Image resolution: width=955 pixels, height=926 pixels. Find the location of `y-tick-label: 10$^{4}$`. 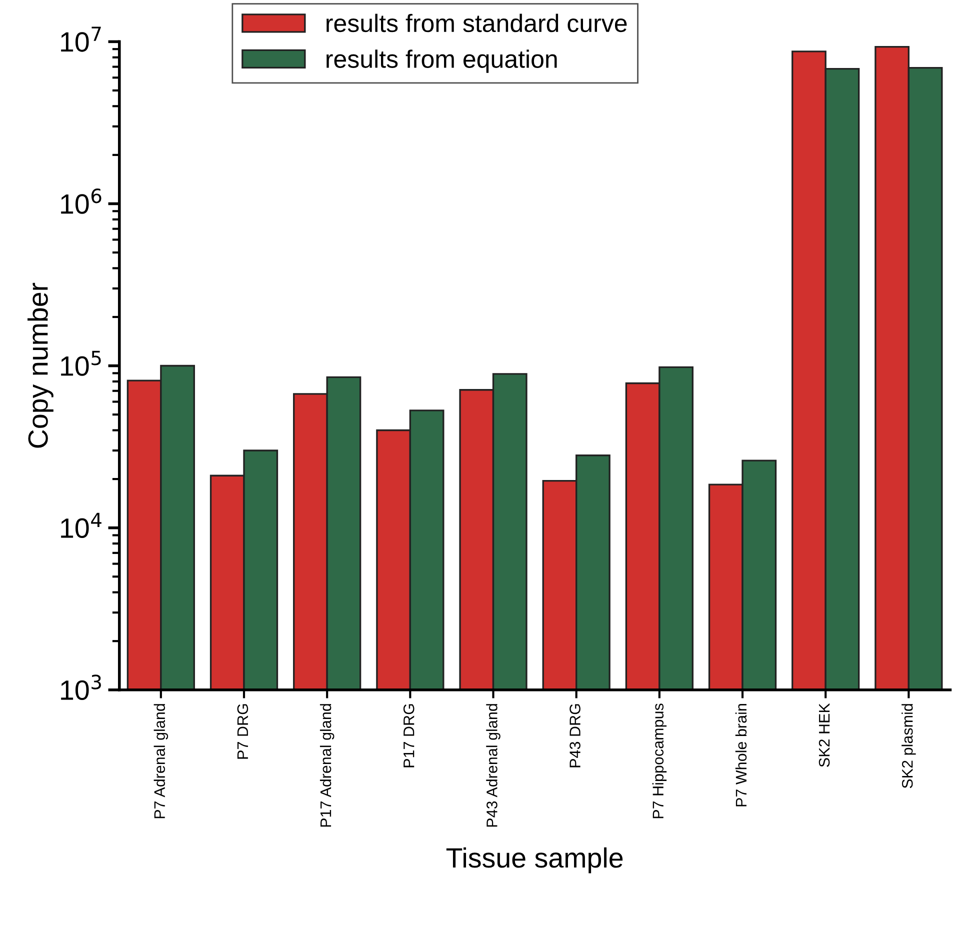

y-tick-label: 10$^{4}$ is located at coordinates (81, 525).